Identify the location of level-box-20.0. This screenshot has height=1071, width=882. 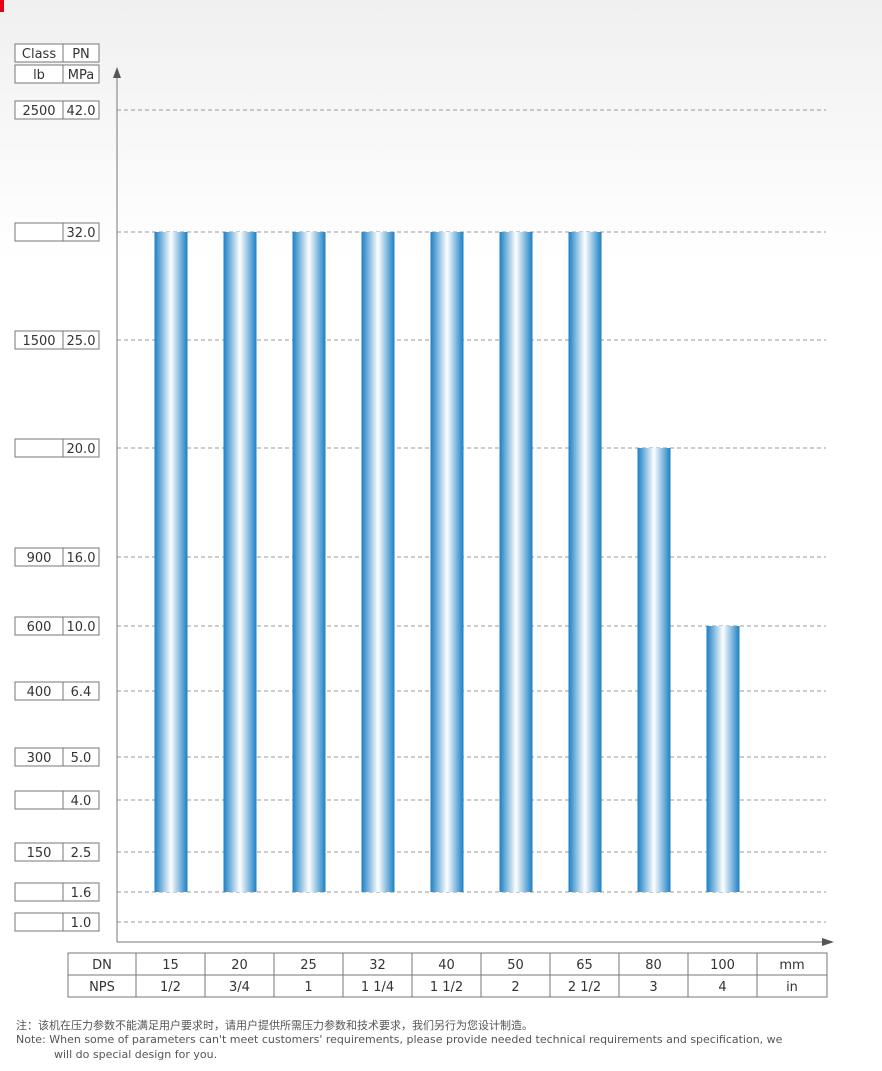
(57, 448).